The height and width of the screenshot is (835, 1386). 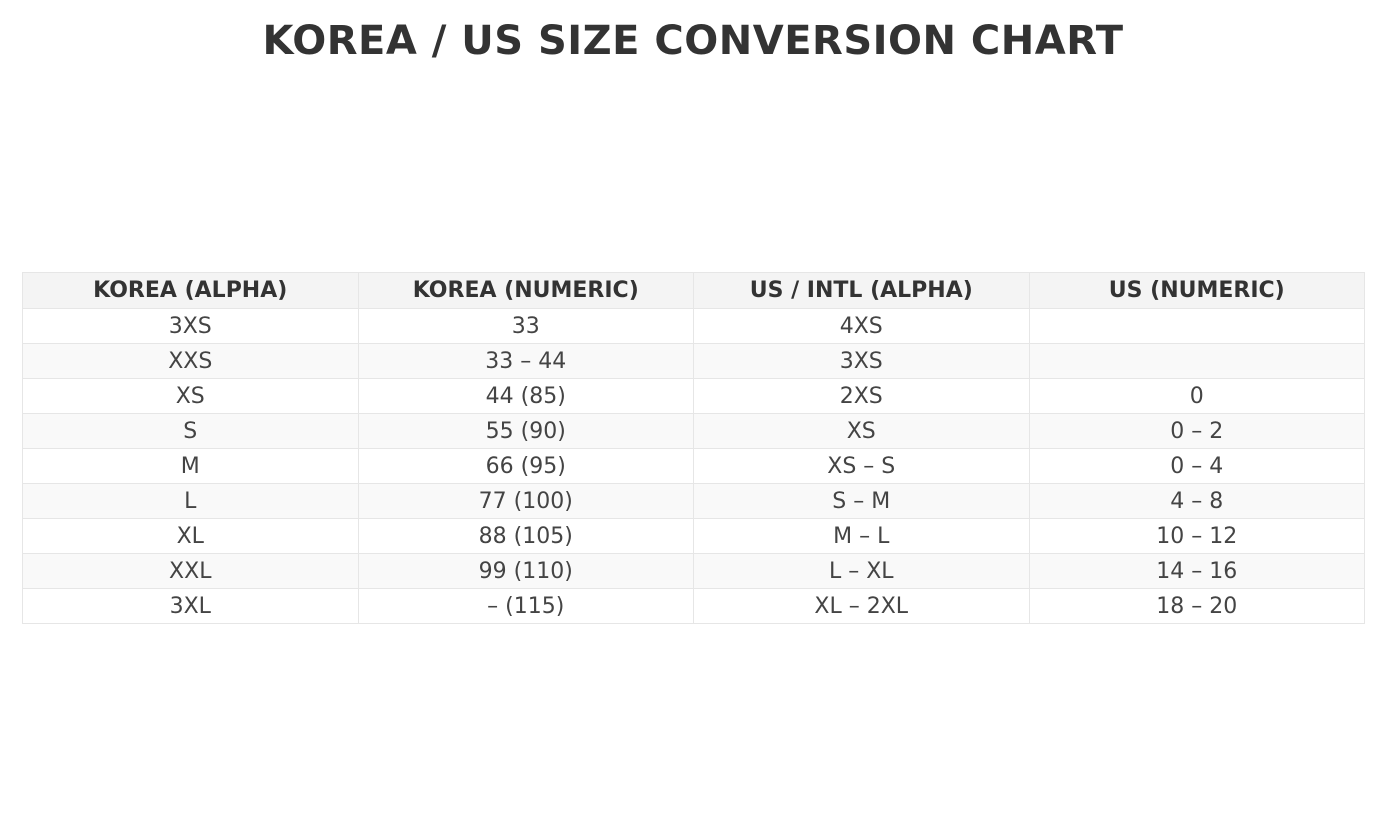 I want to click on table-cell: L – XL, so click(x=861, y=571).